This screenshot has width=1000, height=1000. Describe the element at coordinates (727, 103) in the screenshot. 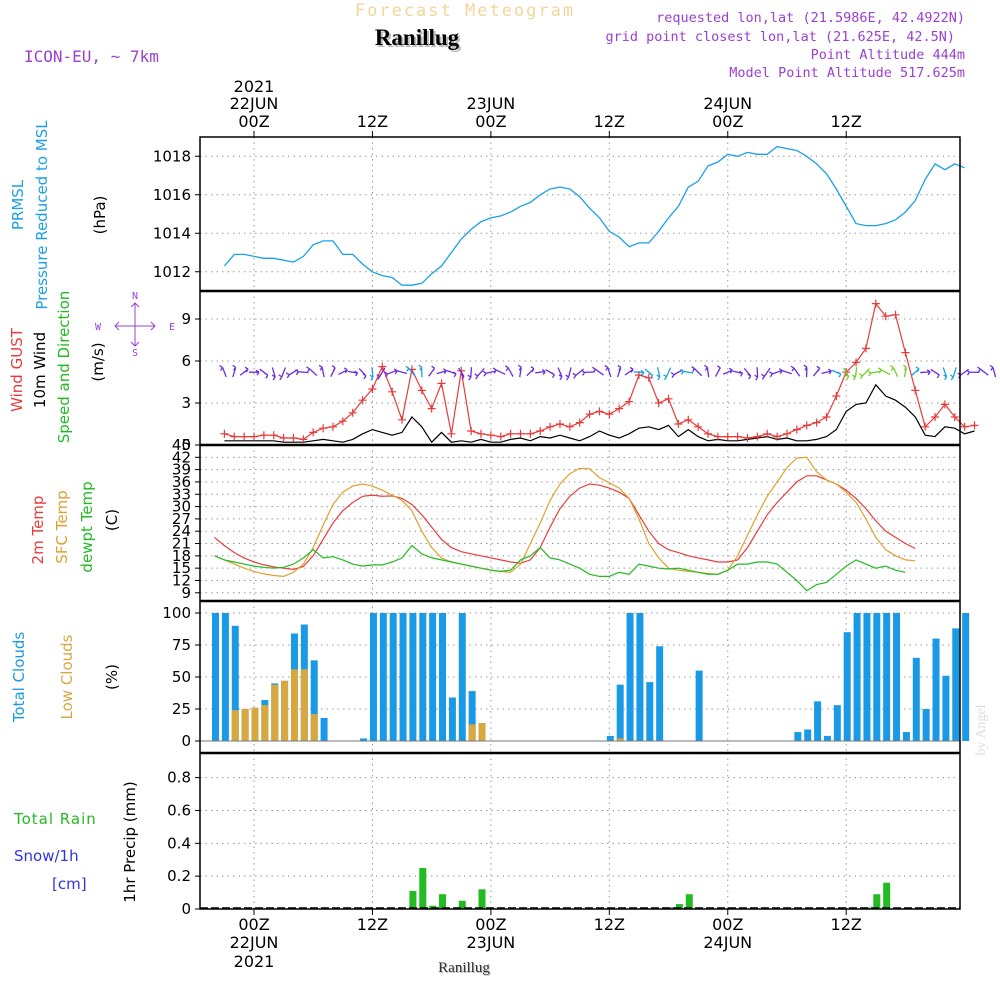

I see `top-date-label: 24JUN` at that location.